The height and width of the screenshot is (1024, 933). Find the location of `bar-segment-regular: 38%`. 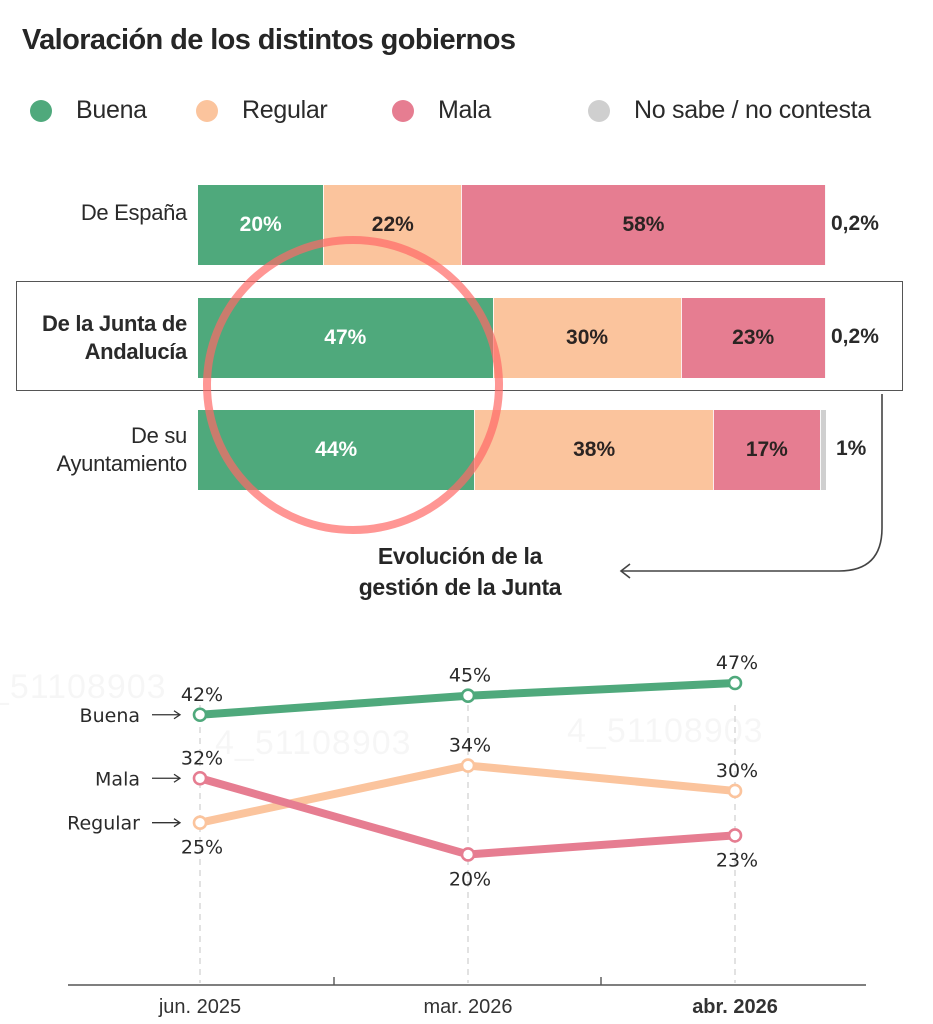

bar-segment-regular: 38% is located at coordinates (593, 450).